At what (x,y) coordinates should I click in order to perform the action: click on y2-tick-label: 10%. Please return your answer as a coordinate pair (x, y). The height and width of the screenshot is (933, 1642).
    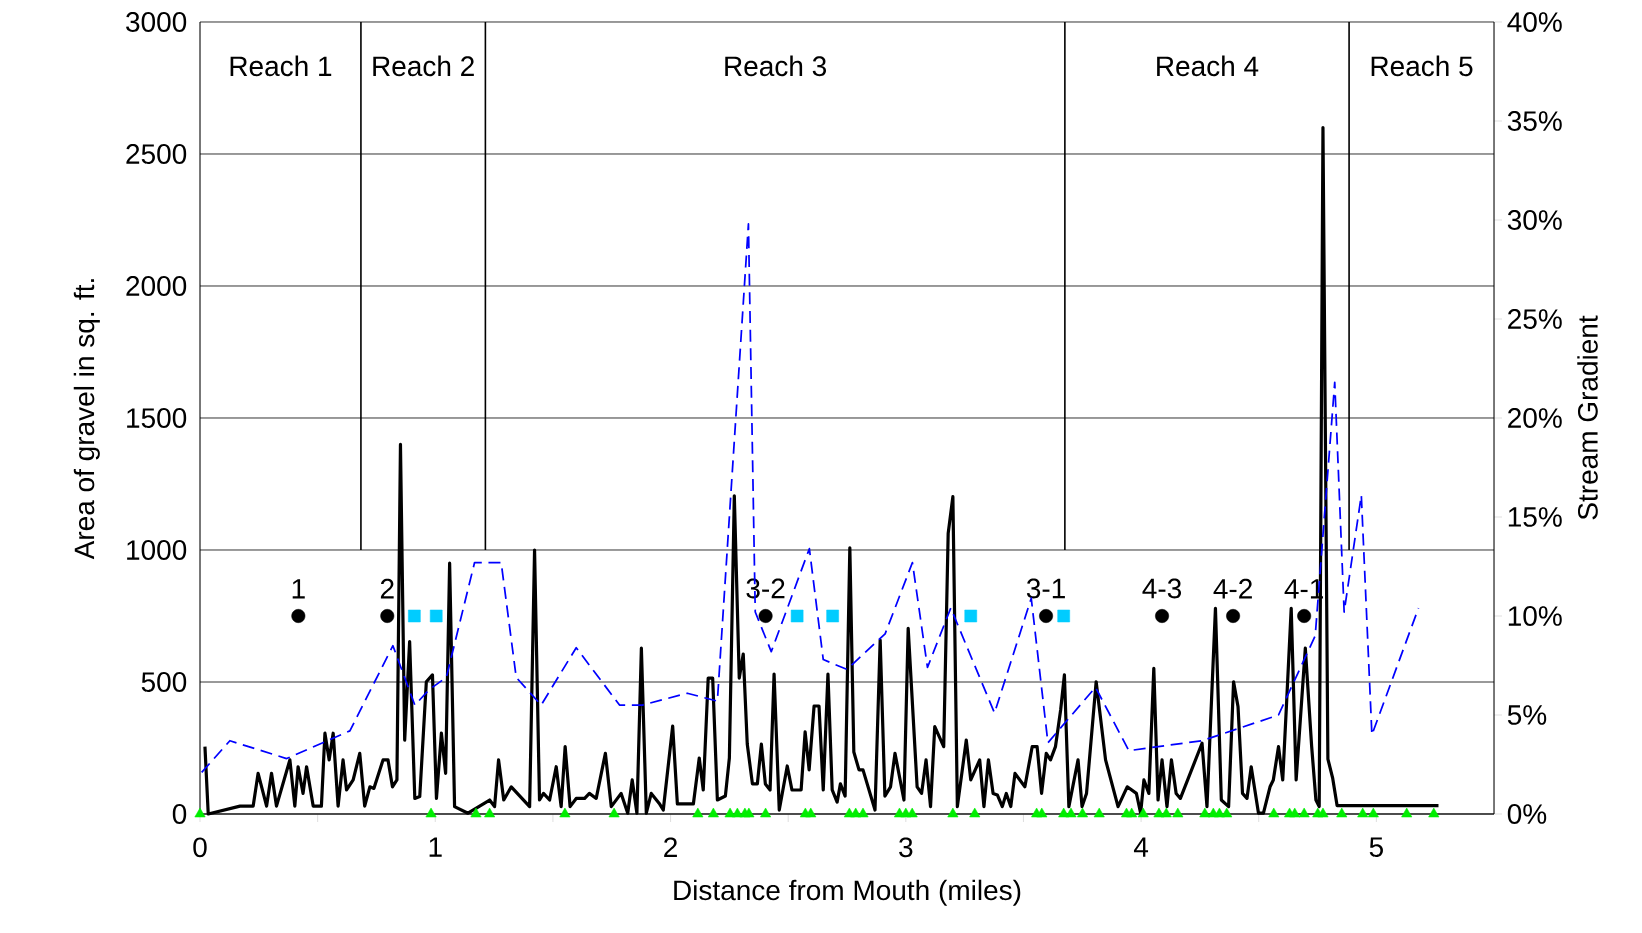
    Looking at the image, I should click on (1535, 616).